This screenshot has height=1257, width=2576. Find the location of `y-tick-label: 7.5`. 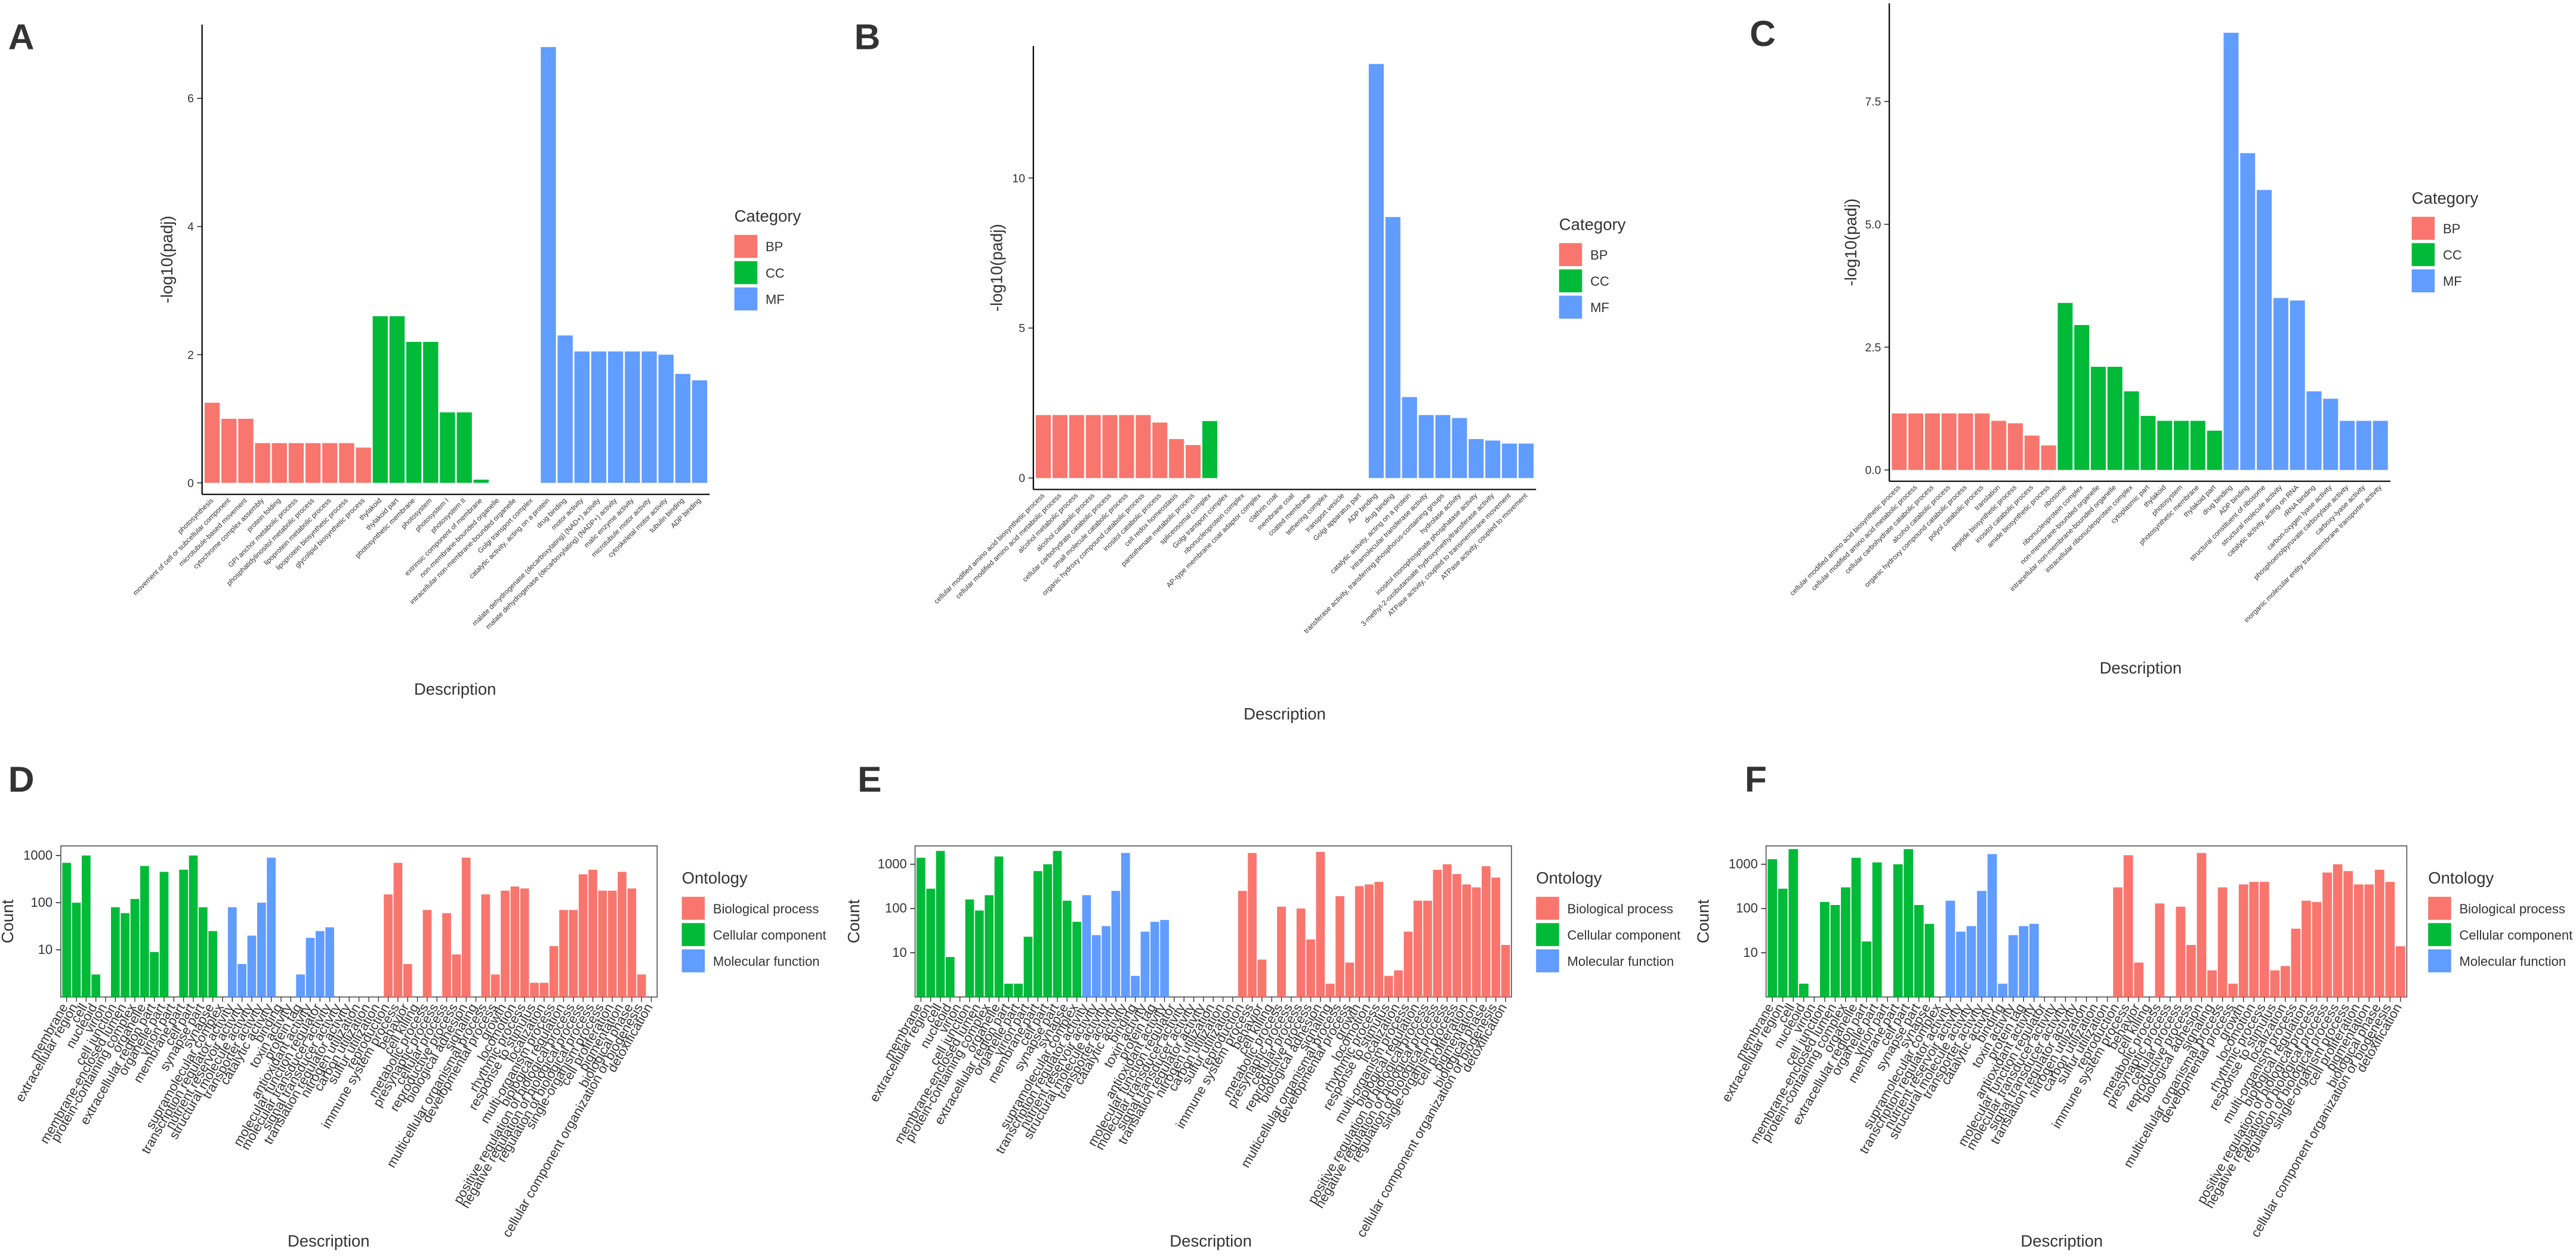

y-tick-label: 7.5 is located at coordinates (1873, 103).